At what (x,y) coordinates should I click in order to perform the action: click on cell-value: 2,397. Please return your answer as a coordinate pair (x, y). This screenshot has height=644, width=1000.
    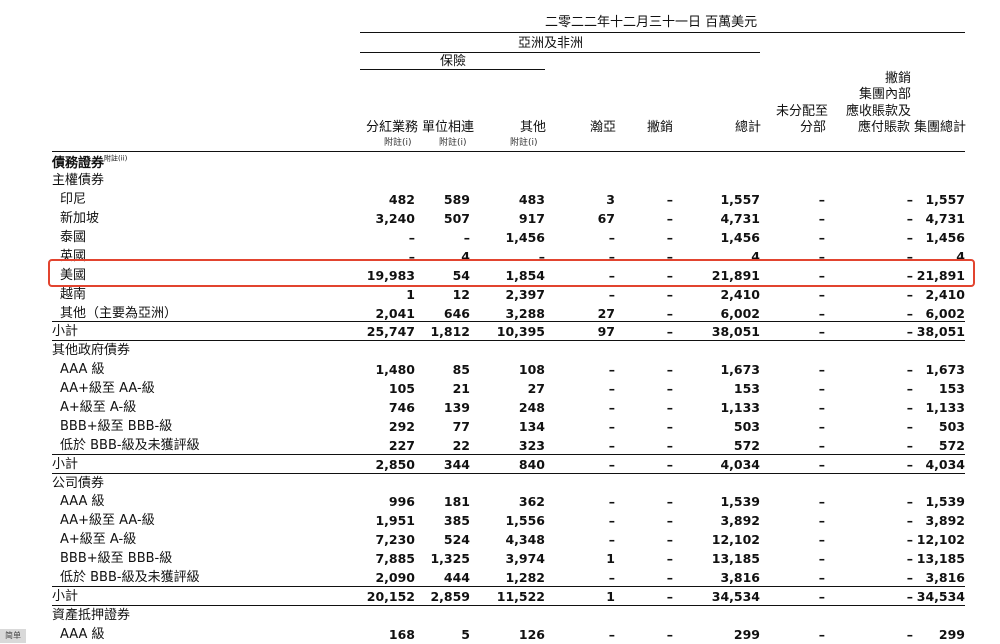
    Looking at the image, I should click on (525, 294).